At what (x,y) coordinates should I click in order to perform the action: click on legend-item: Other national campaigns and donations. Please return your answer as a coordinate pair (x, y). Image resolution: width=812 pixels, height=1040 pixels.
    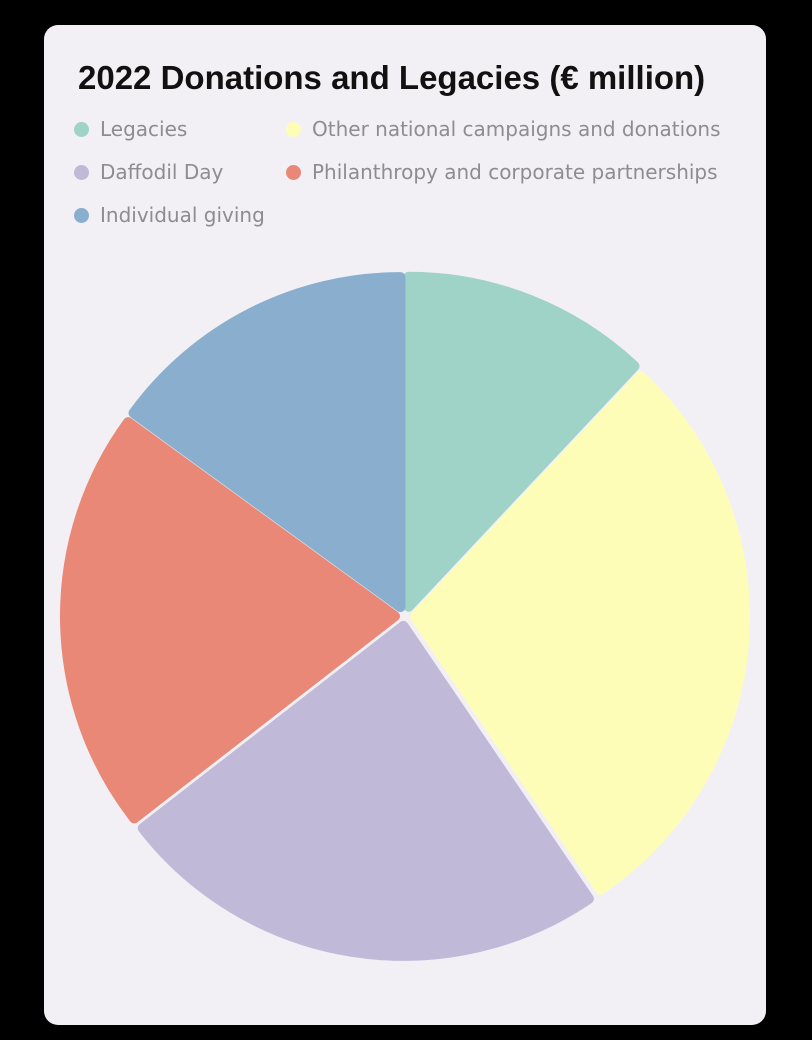
    Looking at the image, I should click on (503, 129).